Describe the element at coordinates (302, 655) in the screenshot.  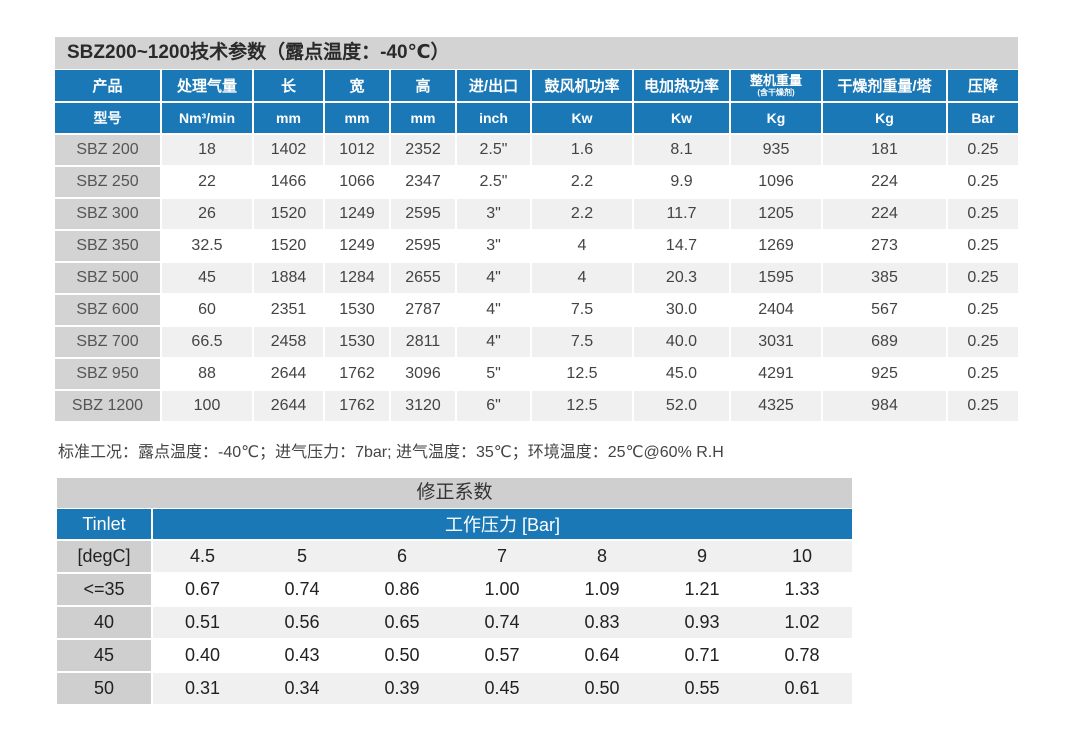
I see `correction-factor-cell: 0.43` at that location.